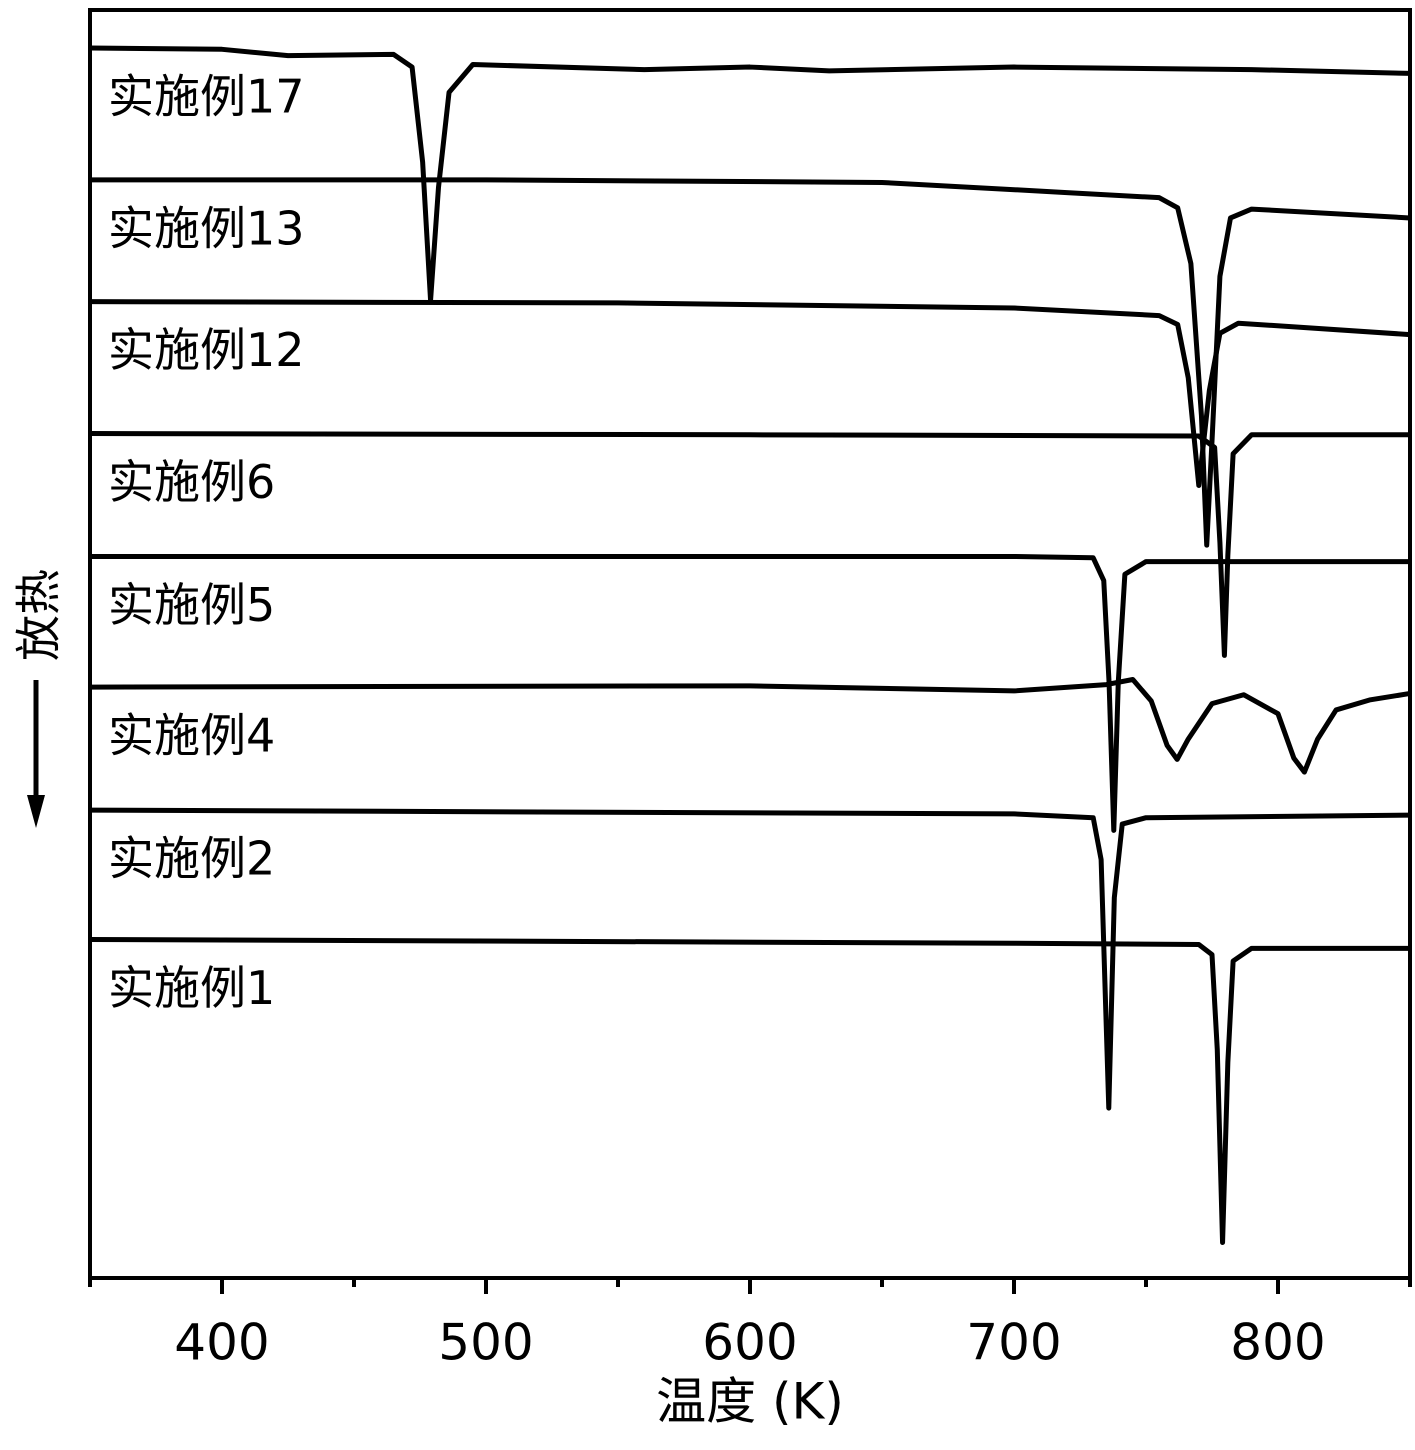  Describe the element at coordinates (191, 859) in the screenshot. I see `series-label: 实施例2` at that location.